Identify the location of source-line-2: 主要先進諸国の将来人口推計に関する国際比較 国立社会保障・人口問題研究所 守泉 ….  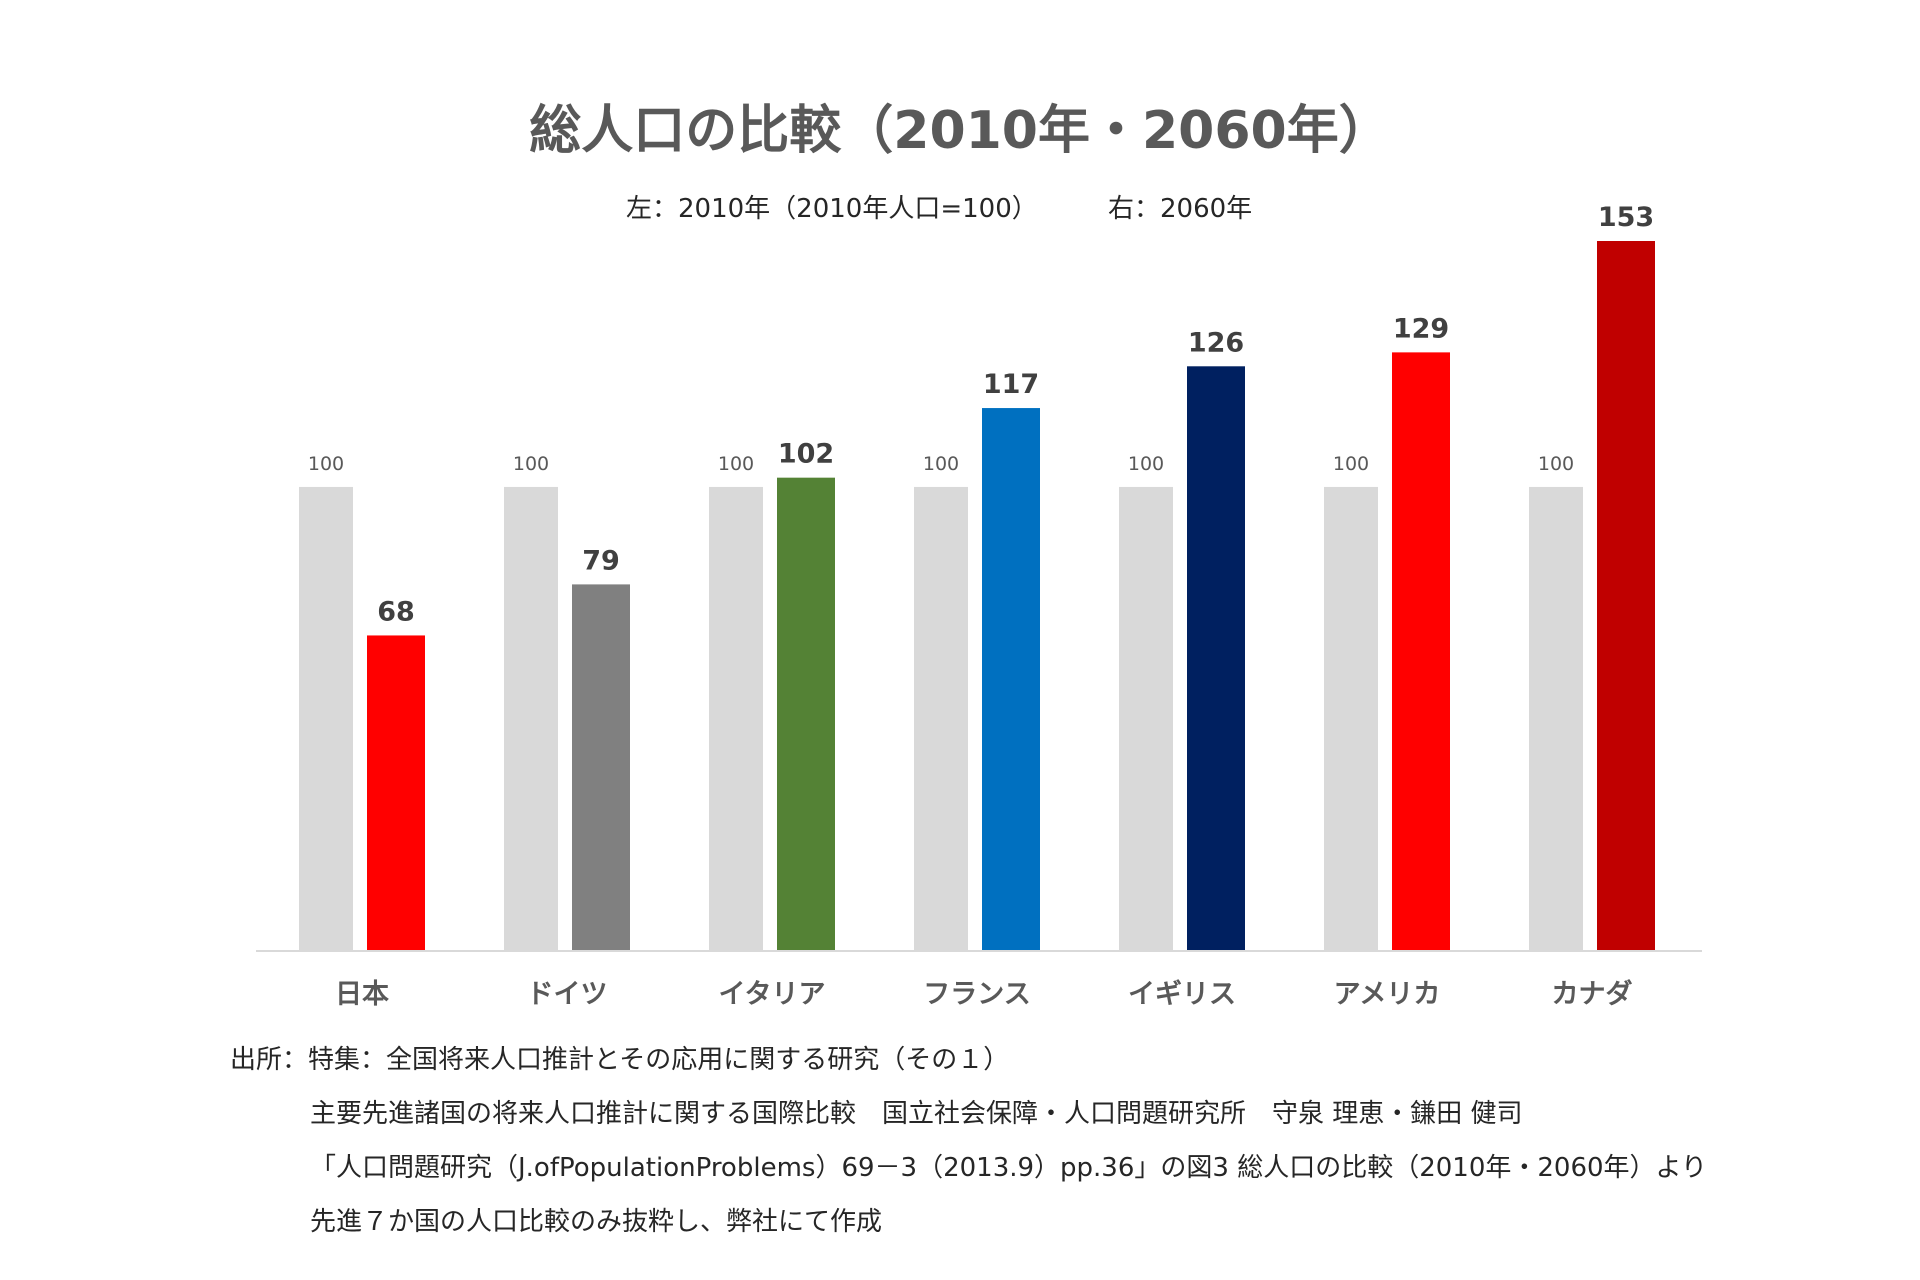
(916, 1114).